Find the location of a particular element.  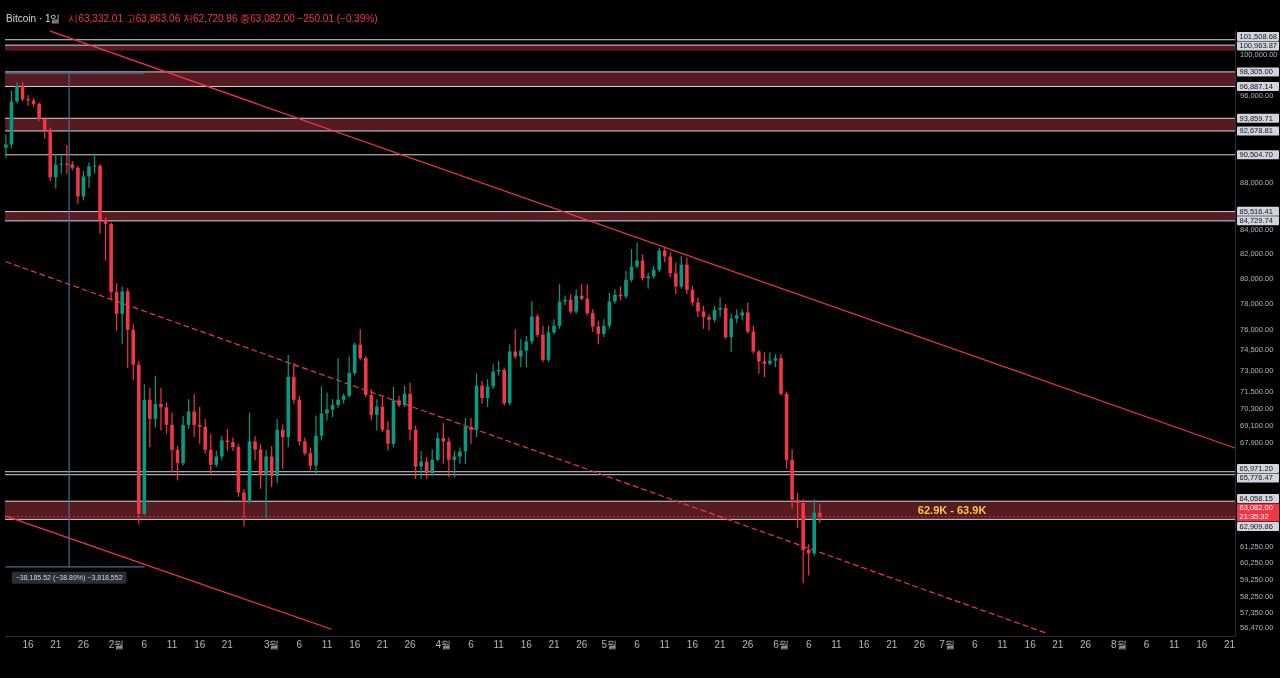

x-tick-label: 4월 is located at coordinates (443, 644).